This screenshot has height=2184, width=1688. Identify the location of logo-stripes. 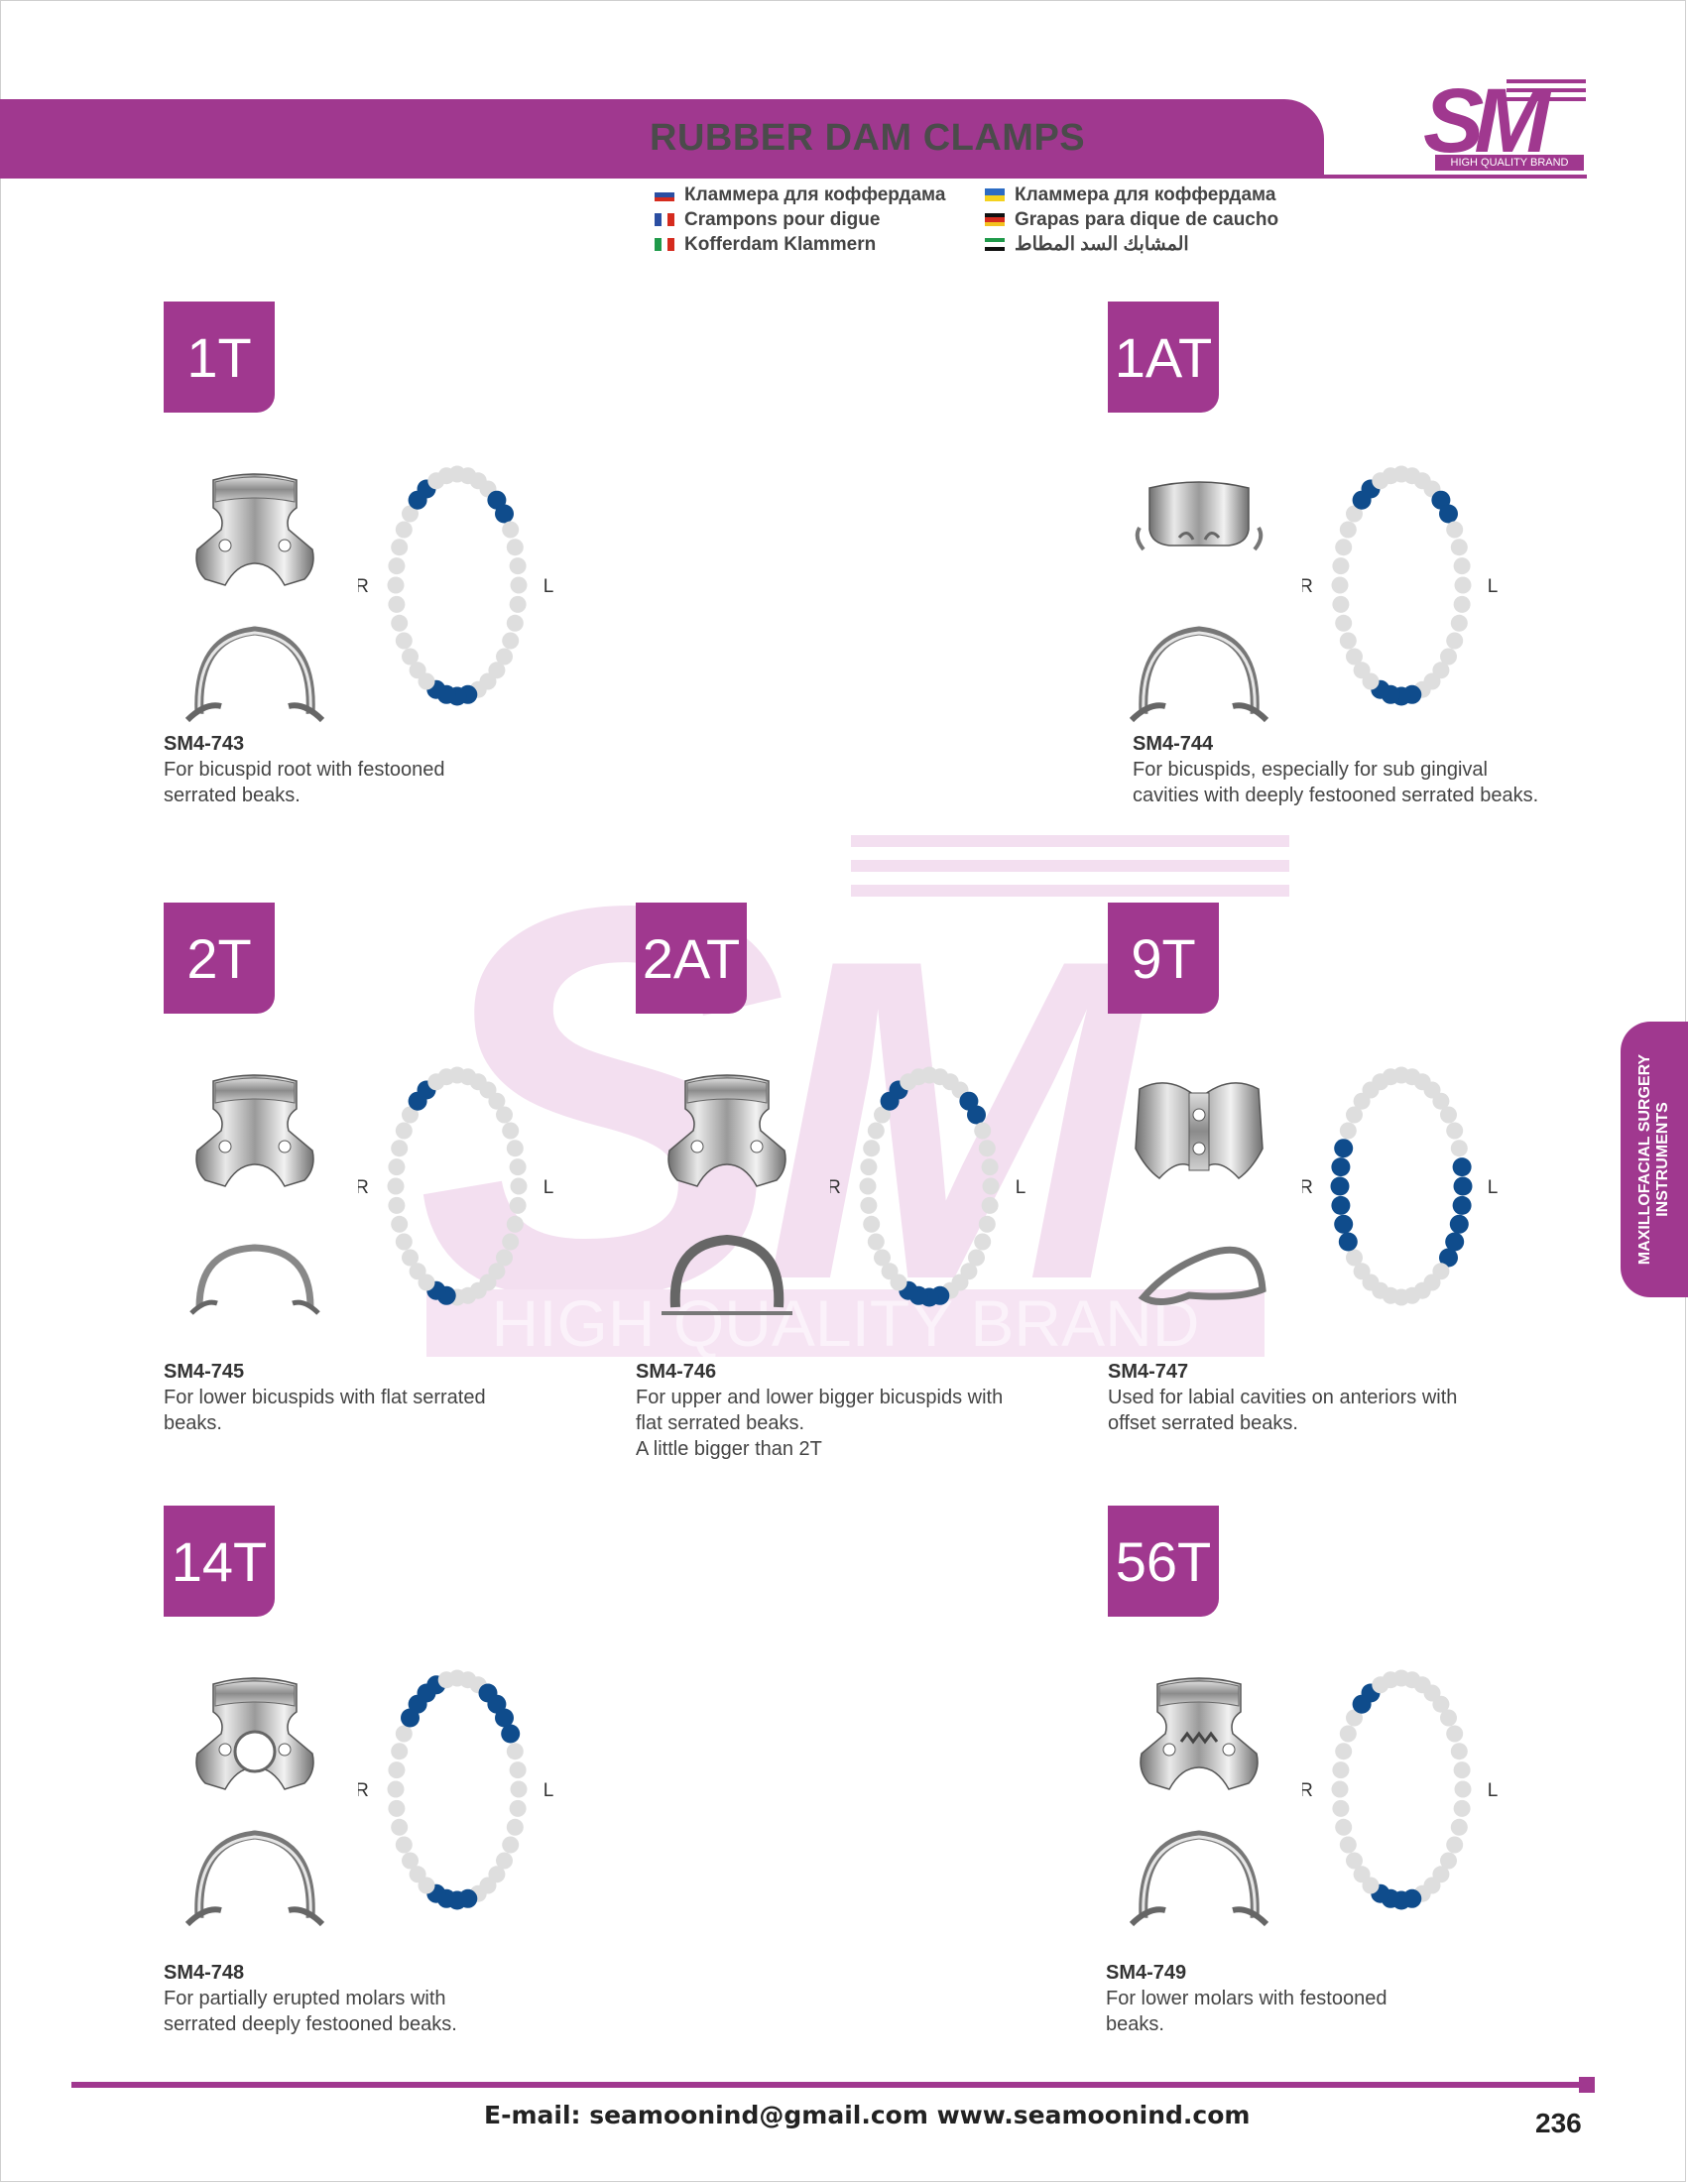
(1546, 92).